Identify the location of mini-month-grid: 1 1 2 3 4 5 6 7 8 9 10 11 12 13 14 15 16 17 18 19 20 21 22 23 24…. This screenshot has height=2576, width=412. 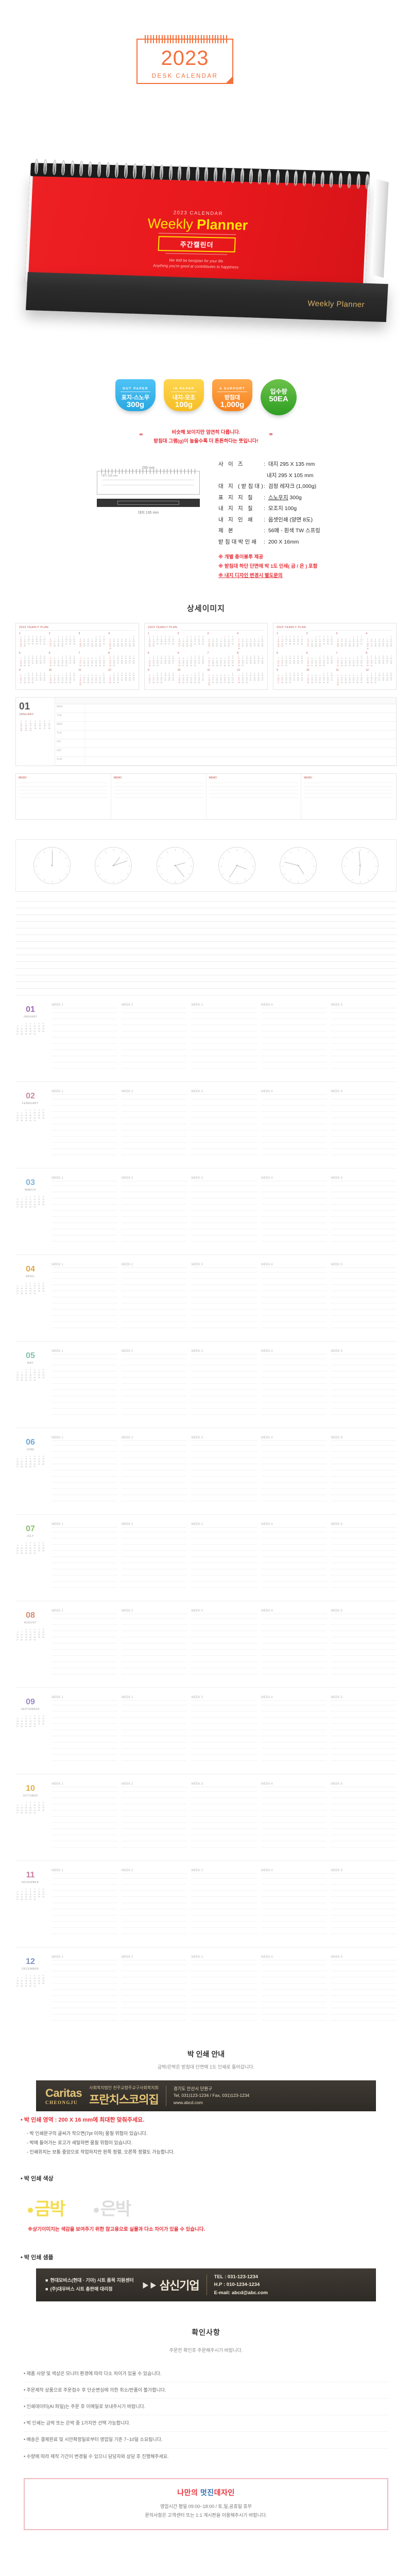
(77, 659).